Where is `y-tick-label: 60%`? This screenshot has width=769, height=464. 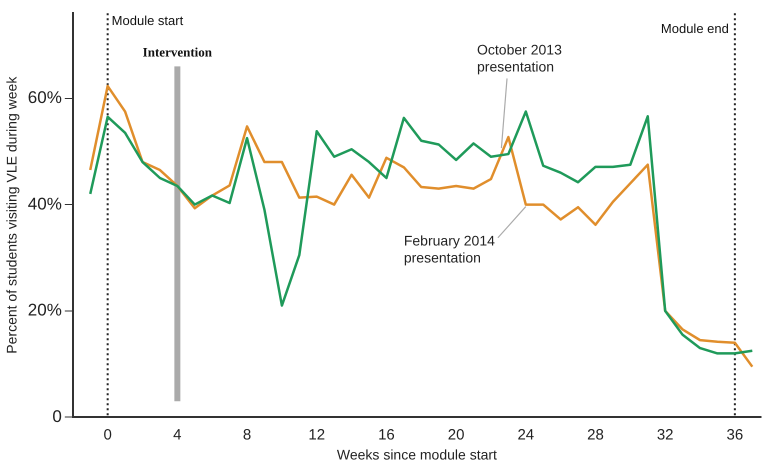 y-tick-label: 60% is located at coordinates (45, 97).